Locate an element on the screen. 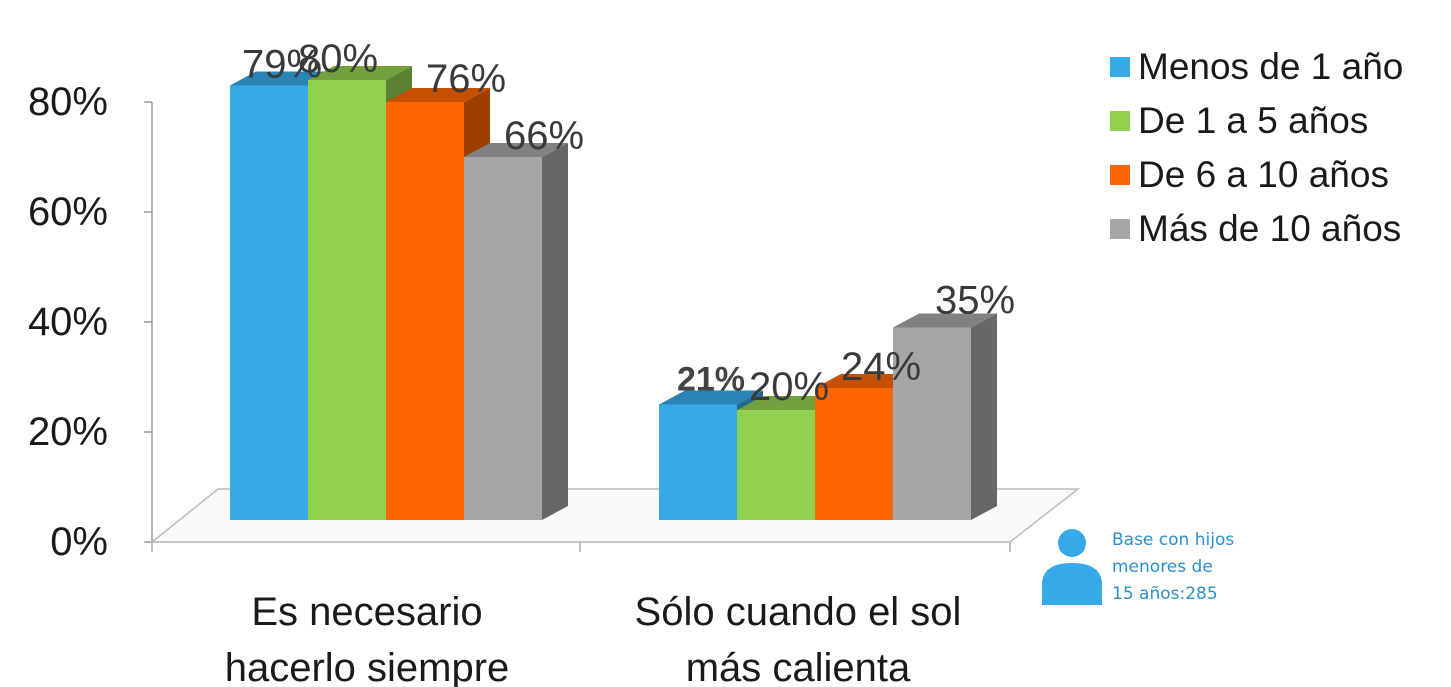 This screenshot has width=1451, height=687. base-note-line: 15 años:285 is located at coordinates (1165, 594).